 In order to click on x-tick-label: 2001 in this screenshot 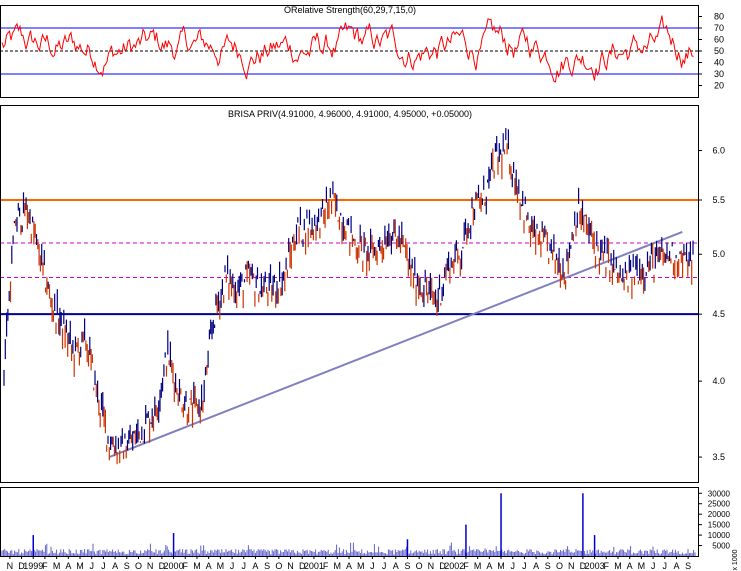, I will do `click(314, 566)`.